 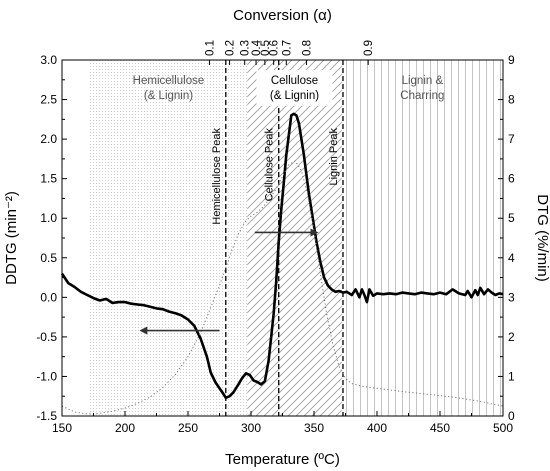 I want to click on region-label-0: Hemicellulose (& Lignin), so click(x=169, y=88).